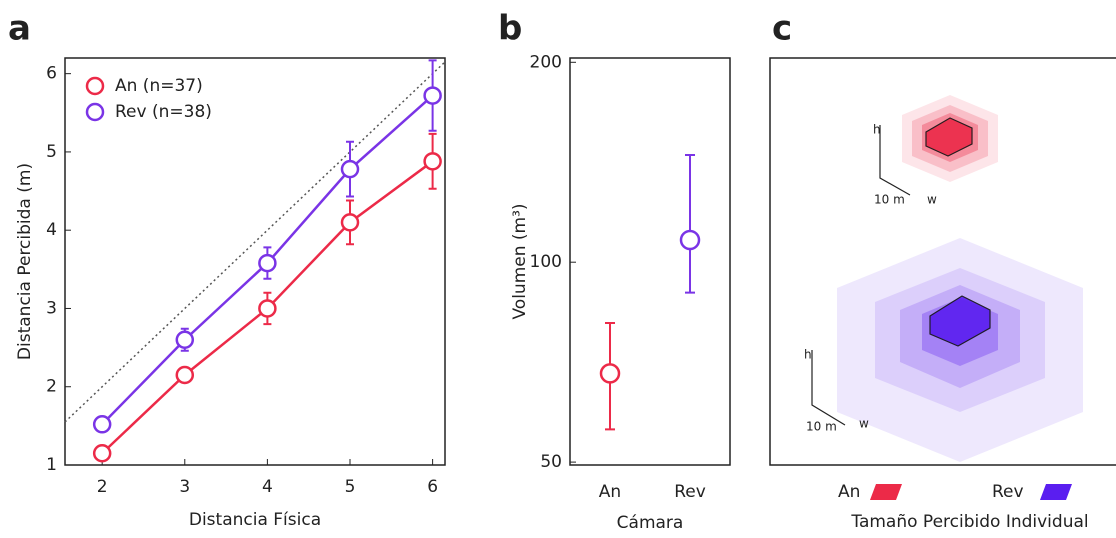 This screenshot has width=1116, height=538. What do you see at coordinates (690, 224) in the screenshot?
I see `error-bar` at bounding box center [690, 224].